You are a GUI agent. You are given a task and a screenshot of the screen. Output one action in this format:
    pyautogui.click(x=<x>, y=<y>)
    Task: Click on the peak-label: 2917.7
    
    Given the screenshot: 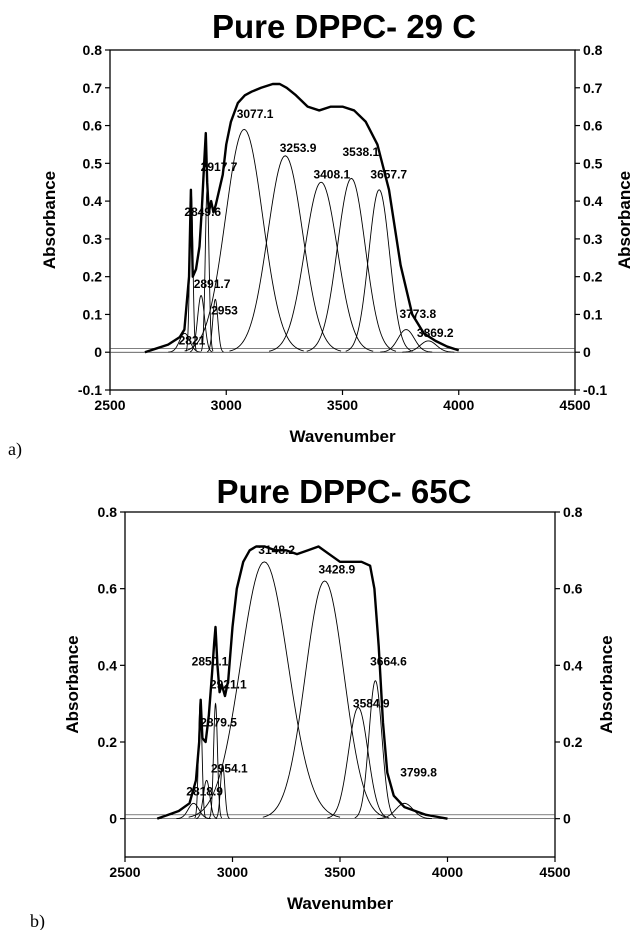 What is the action you would take?
    pyautogui.click(x=219, y=167)
    